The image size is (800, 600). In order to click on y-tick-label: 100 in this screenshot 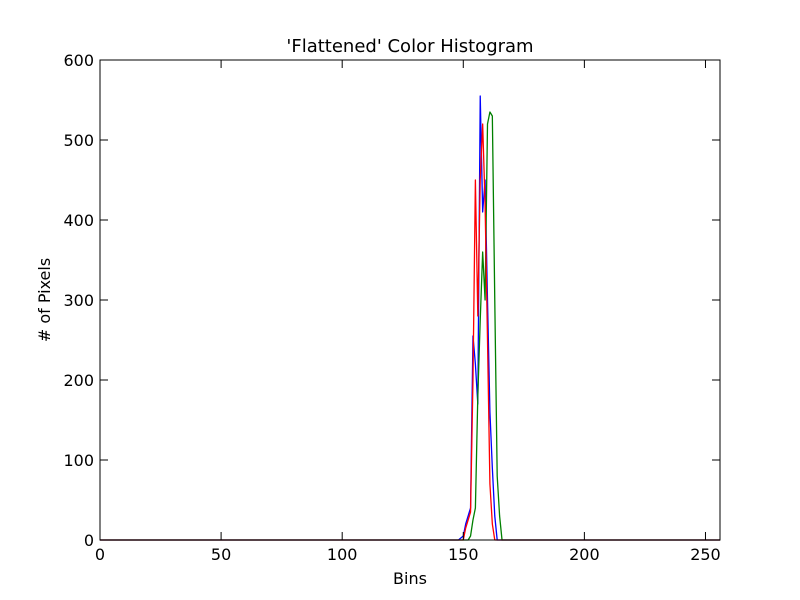, I will do `click(78, 460)`.